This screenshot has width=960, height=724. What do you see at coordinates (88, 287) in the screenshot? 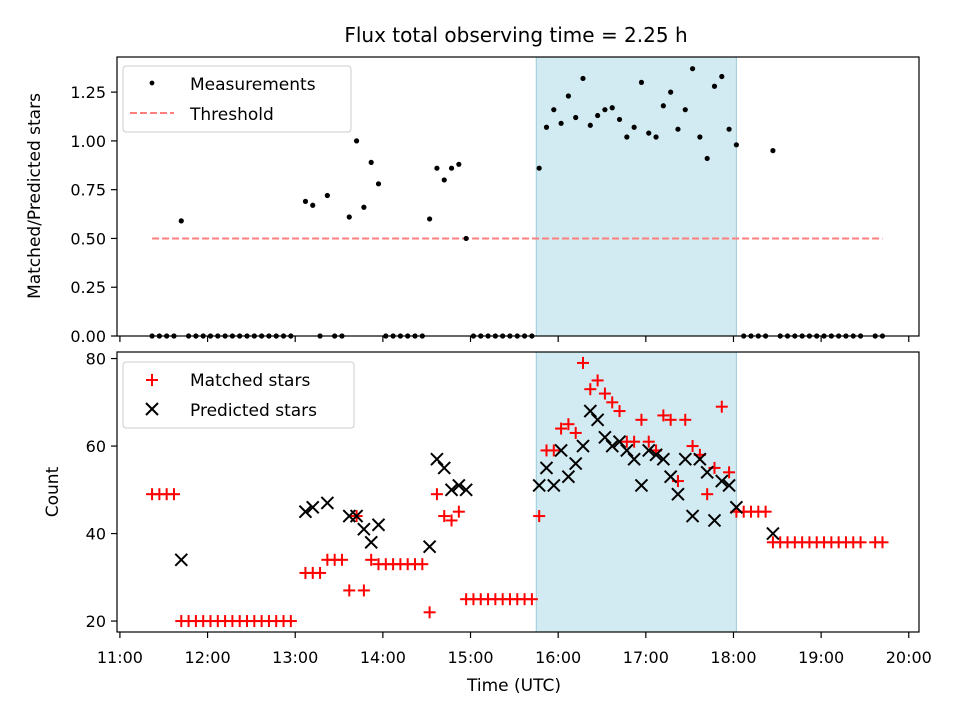
I see `top-y-tick-label: 0.25` at bounding box center [88, 287].